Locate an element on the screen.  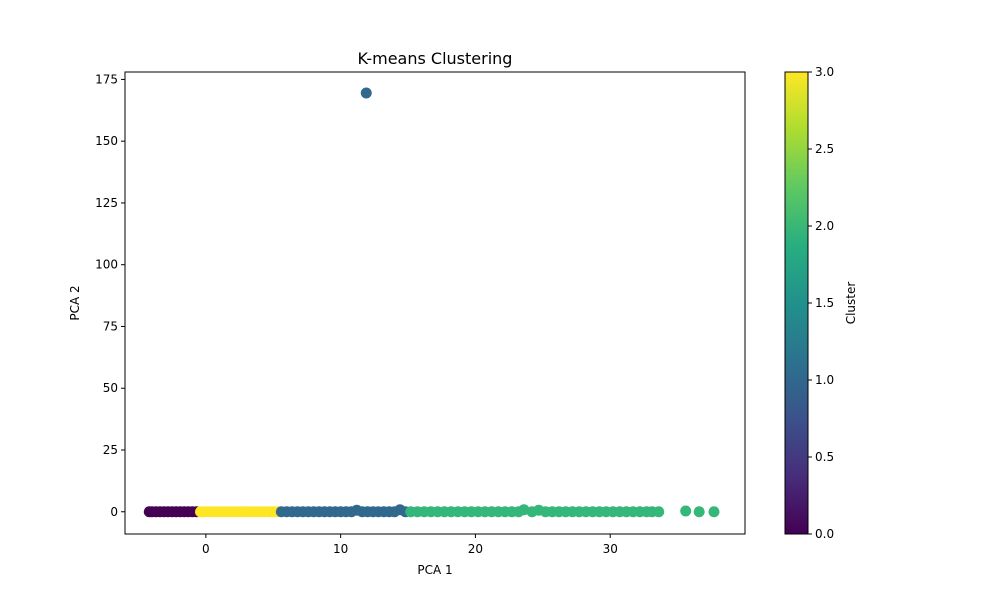
colorbar-tick-label: 1.0 is located at coordinates (824, 380).